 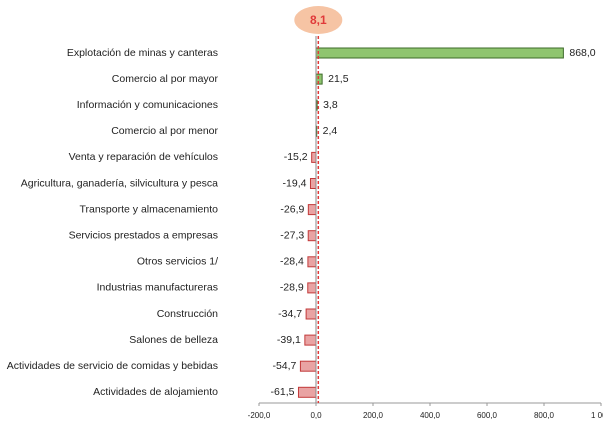 What do you see at coordinates (292, 288) in the screenshot?
I see `value-label: -28,9` at bounding box center [292, 288].